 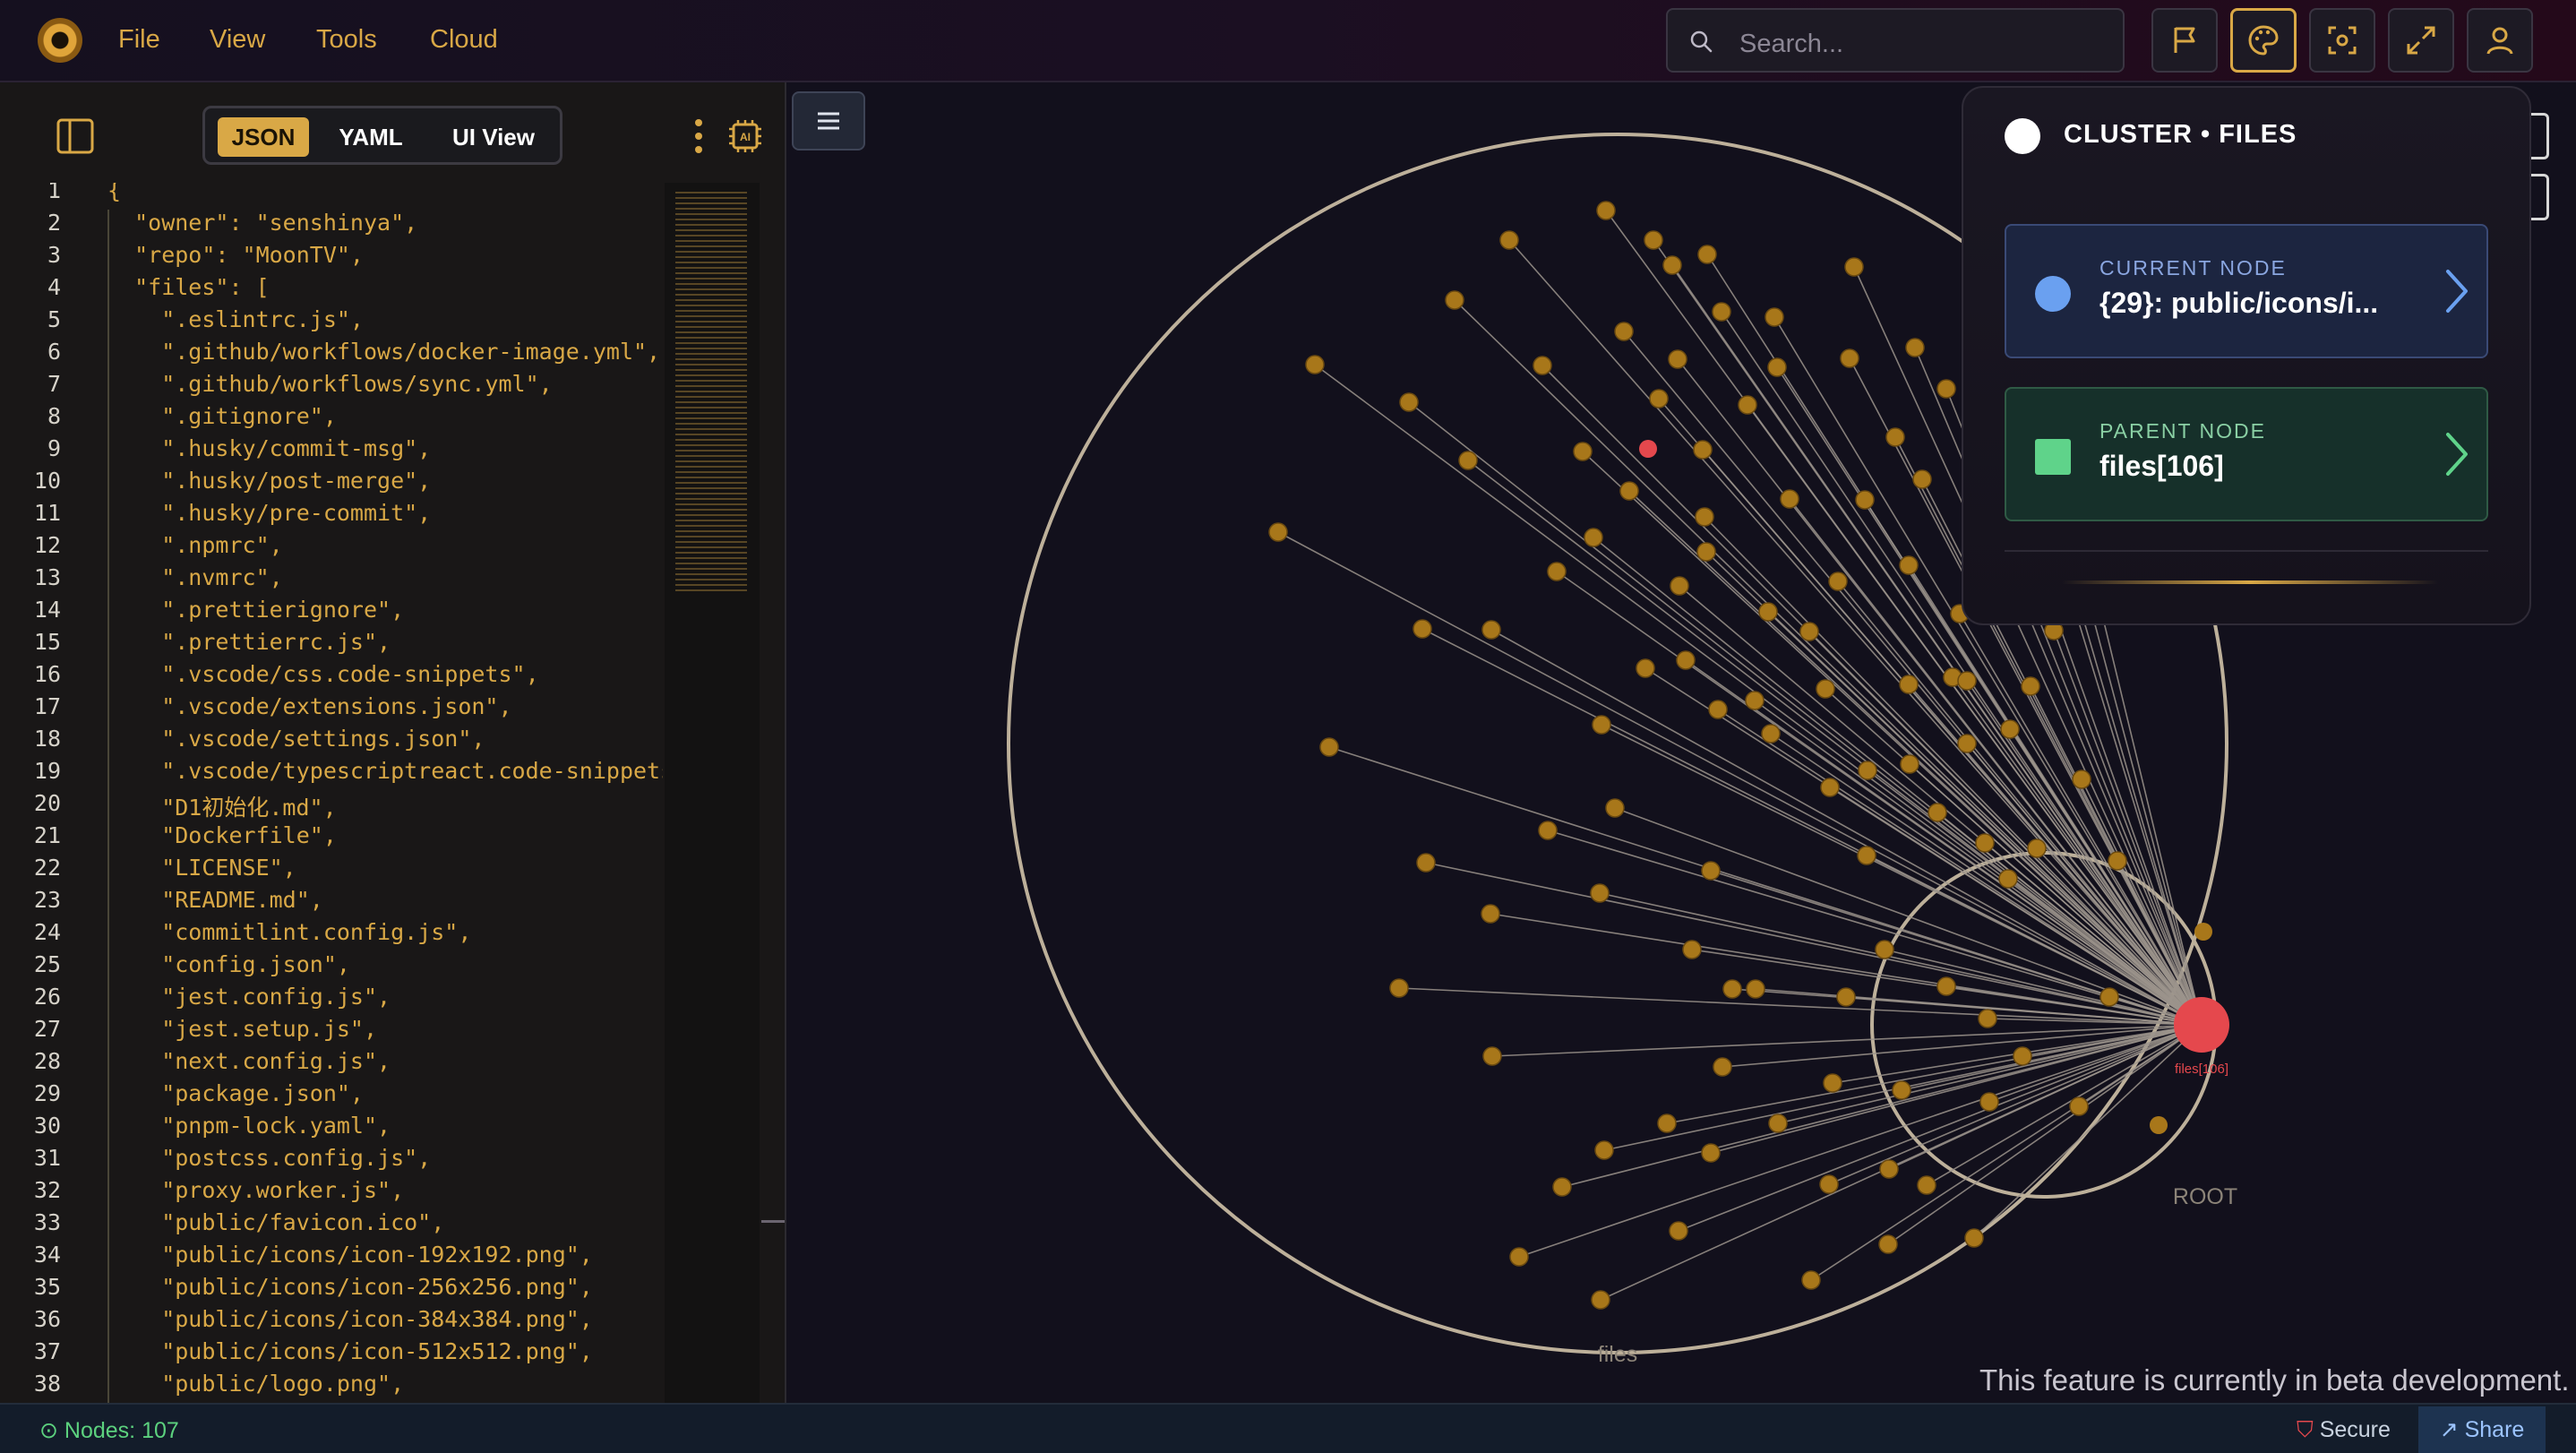 What do you see at coordinates (371, 136) in the screenshot?
I see `tab-yaml: YAML` at bounding box center [371, 136].